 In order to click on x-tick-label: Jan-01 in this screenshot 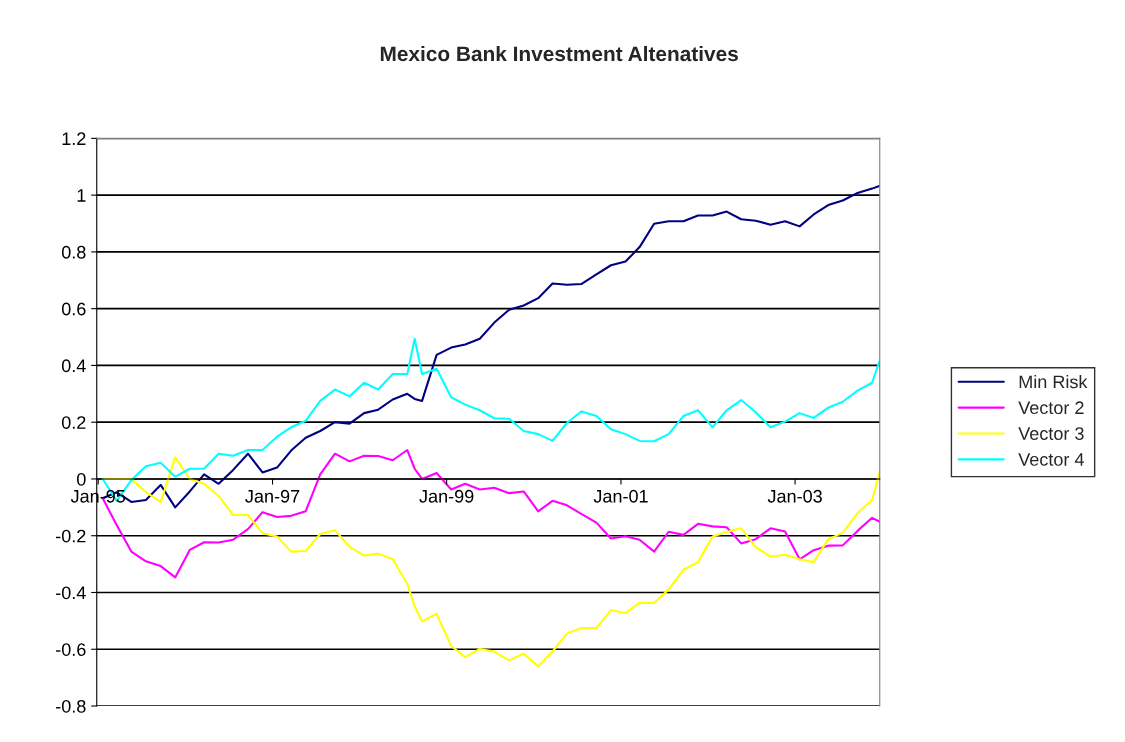, I will do `click(620, 496)`.